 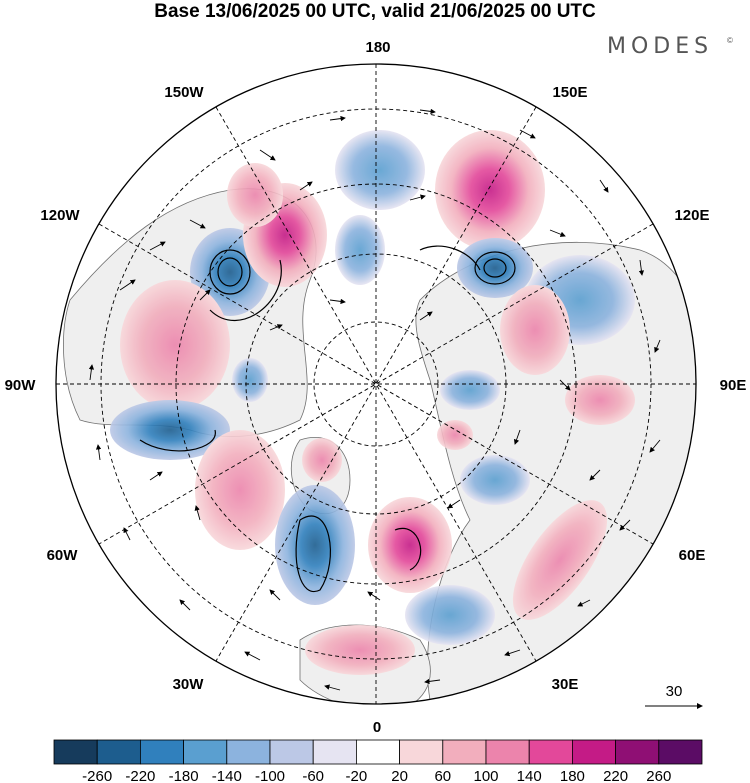 I want to click on colorbar-tick-label: -100, so click(x=270, y=775).